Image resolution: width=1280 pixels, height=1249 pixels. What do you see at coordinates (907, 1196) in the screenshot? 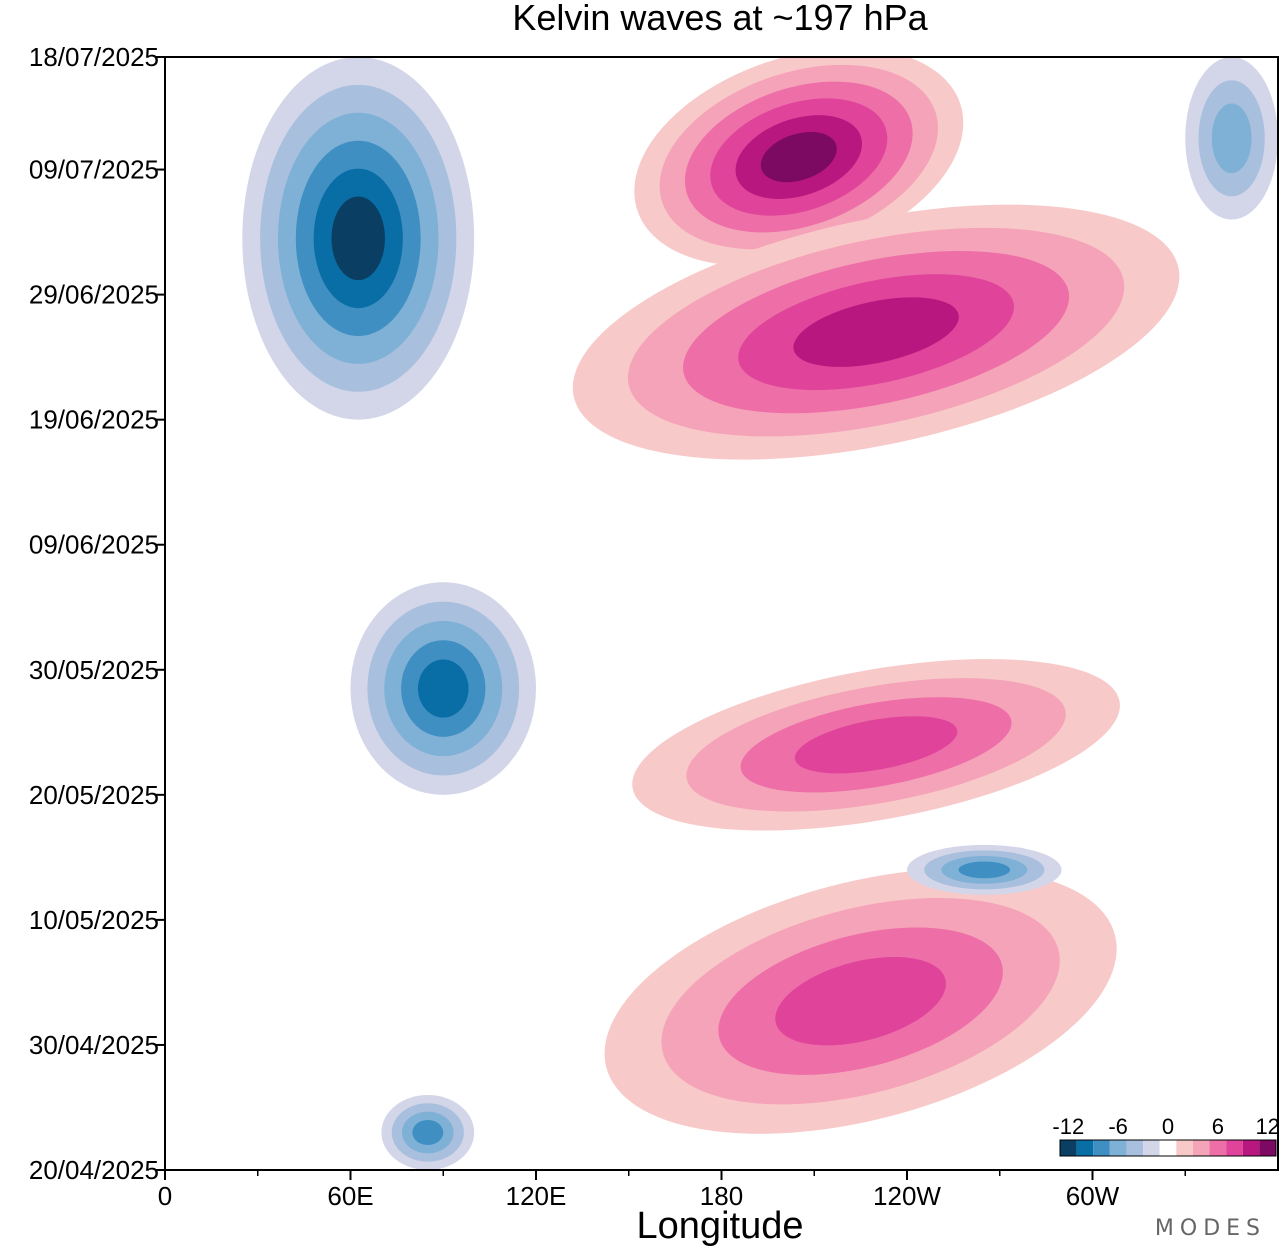
I see `x-tick-label: 120W` at bounding box center [907, 1196].